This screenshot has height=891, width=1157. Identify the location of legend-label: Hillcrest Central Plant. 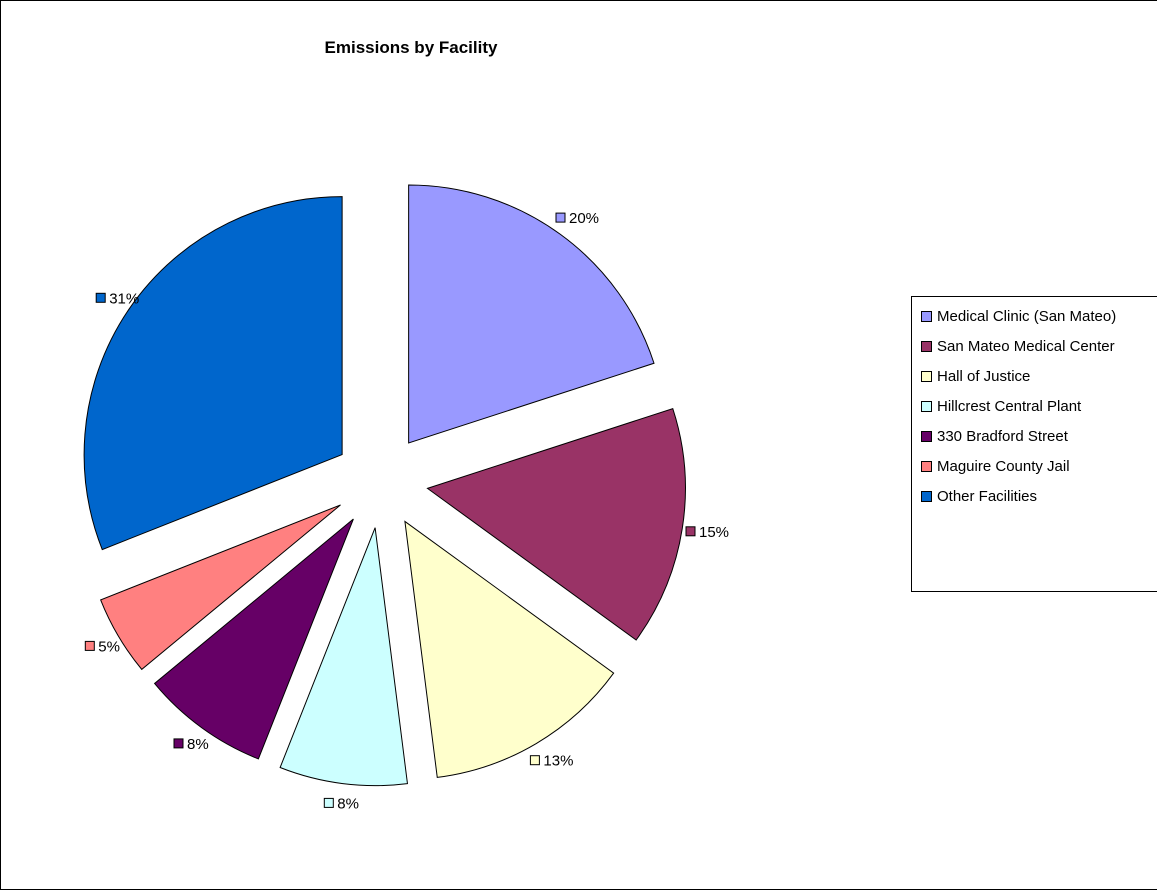
(1009, 406).